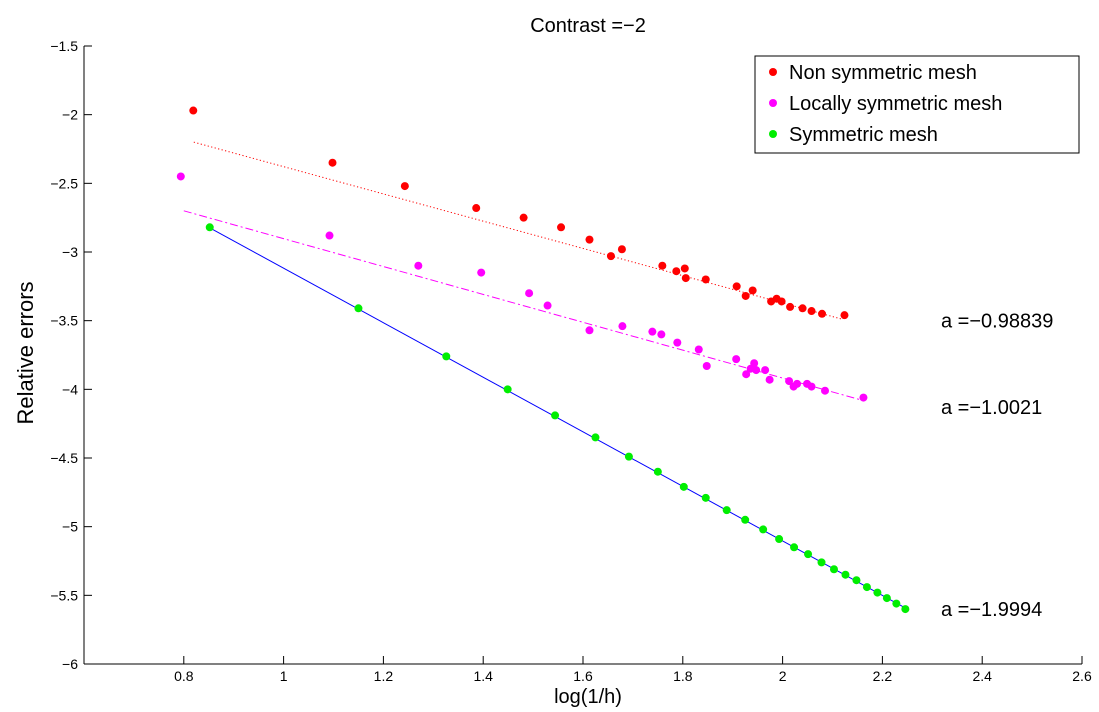 The image size is (1099, 712). What do you see at coordinates (883, 73) in the screenshot?
I see `legend-label-series-1: Non symmetric mesh` at bounding box center [883, 73].